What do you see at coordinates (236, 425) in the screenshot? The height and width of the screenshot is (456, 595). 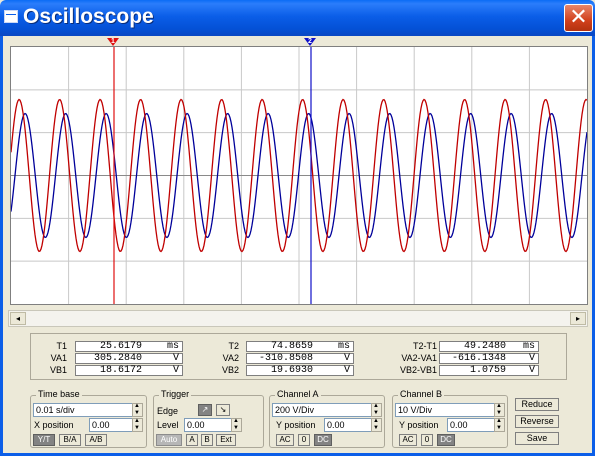 I see `trigger-level-spinner-icon` at bounding box center [236, 425].